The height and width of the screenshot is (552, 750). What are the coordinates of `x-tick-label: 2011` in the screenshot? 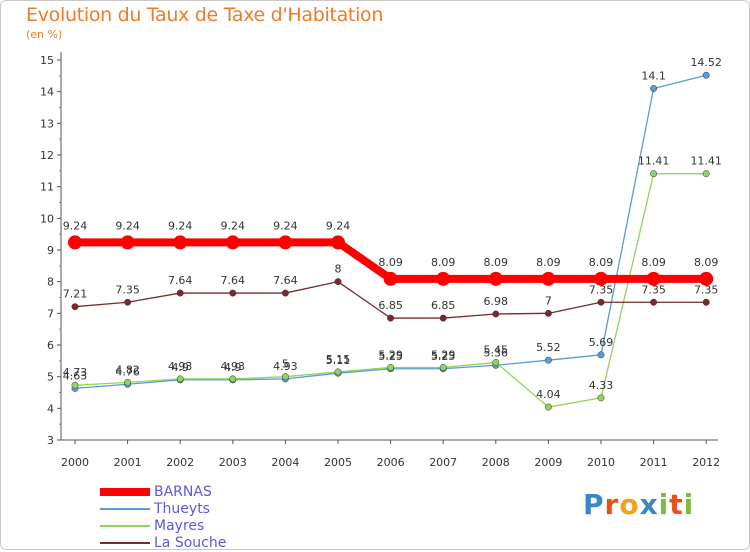 It's located at (654, 462).